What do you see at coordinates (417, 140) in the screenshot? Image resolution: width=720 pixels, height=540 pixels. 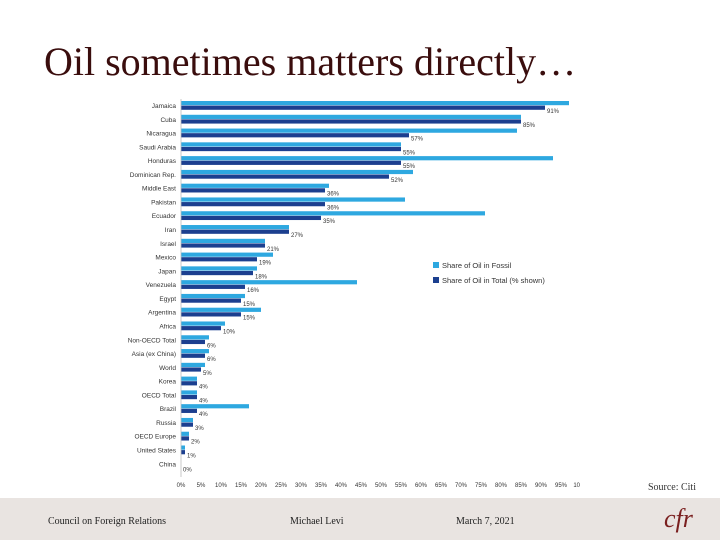 I see `data-label: 57%` at bounding box center [417, 140].